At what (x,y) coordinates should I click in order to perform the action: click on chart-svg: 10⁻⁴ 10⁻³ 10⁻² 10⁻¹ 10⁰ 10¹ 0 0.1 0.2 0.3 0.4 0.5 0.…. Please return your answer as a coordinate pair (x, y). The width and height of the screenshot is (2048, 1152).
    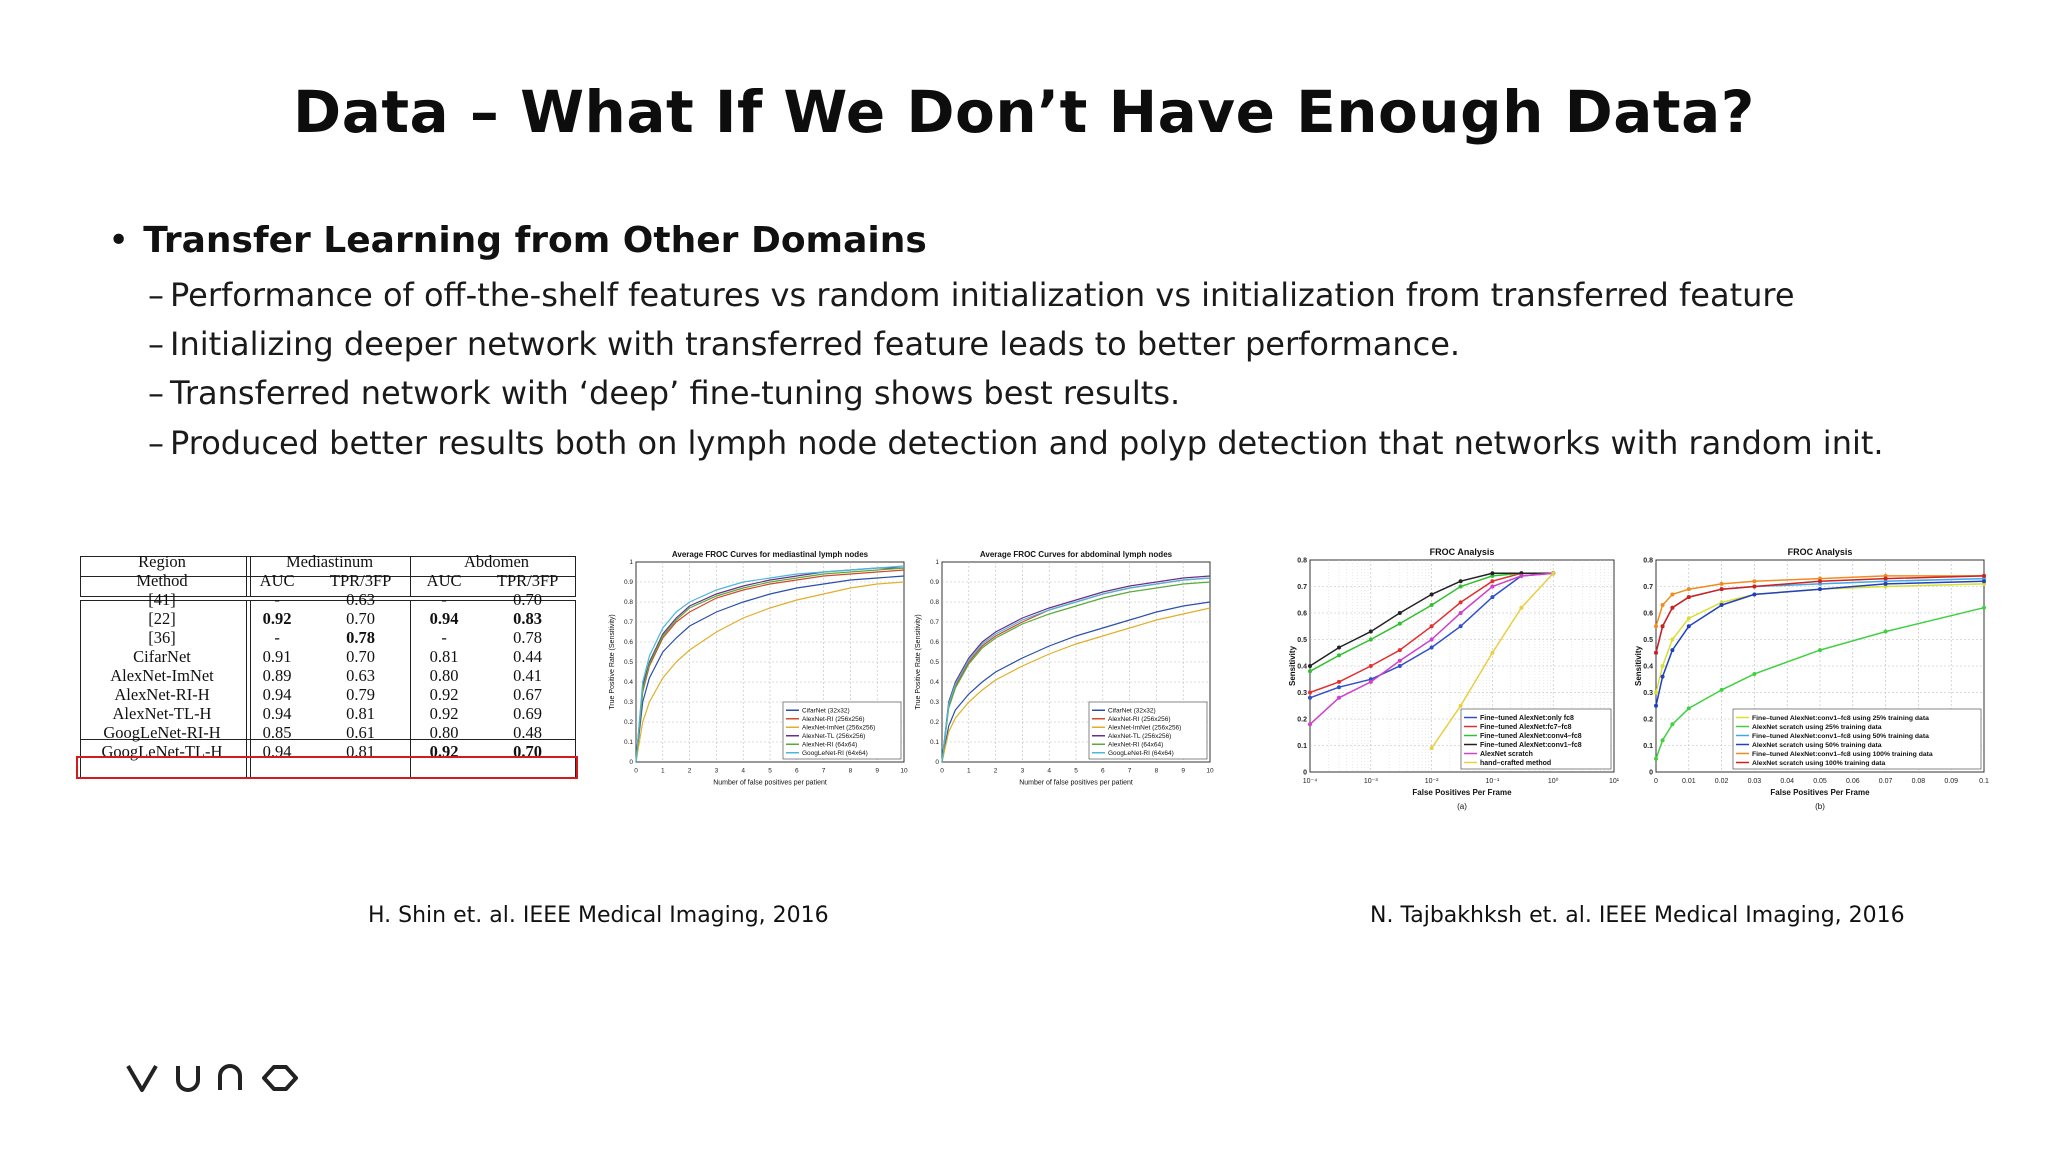
    Looking at the image, I should click on (1454, 679).